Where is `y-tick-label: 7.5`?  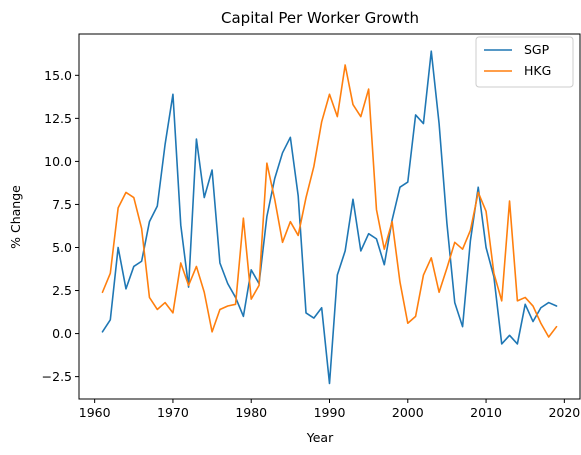
y-tick-label: 7.5 is located at coordinates (62, 204).